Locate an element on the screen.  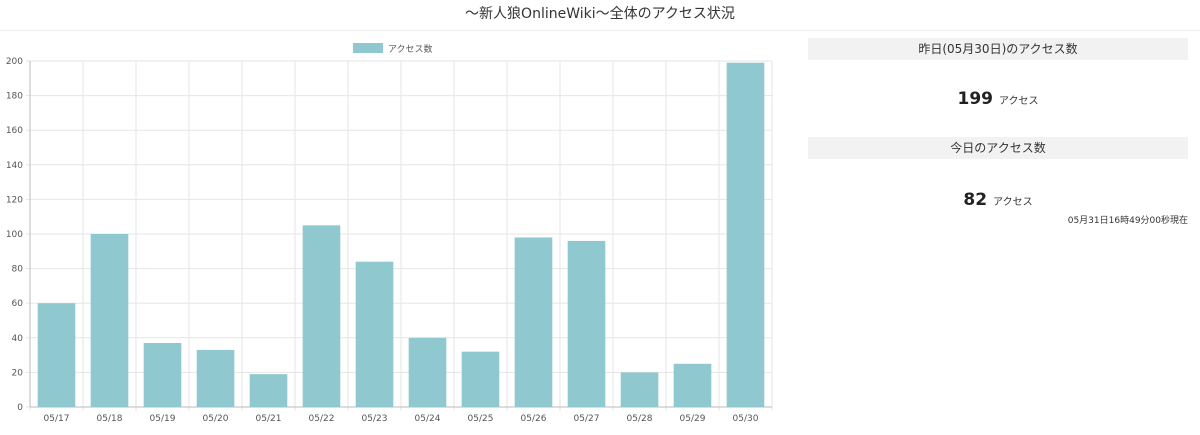
as-of-timestamp: 05月31日16時49分00秒現在 is located at coordinates (1127, 221).